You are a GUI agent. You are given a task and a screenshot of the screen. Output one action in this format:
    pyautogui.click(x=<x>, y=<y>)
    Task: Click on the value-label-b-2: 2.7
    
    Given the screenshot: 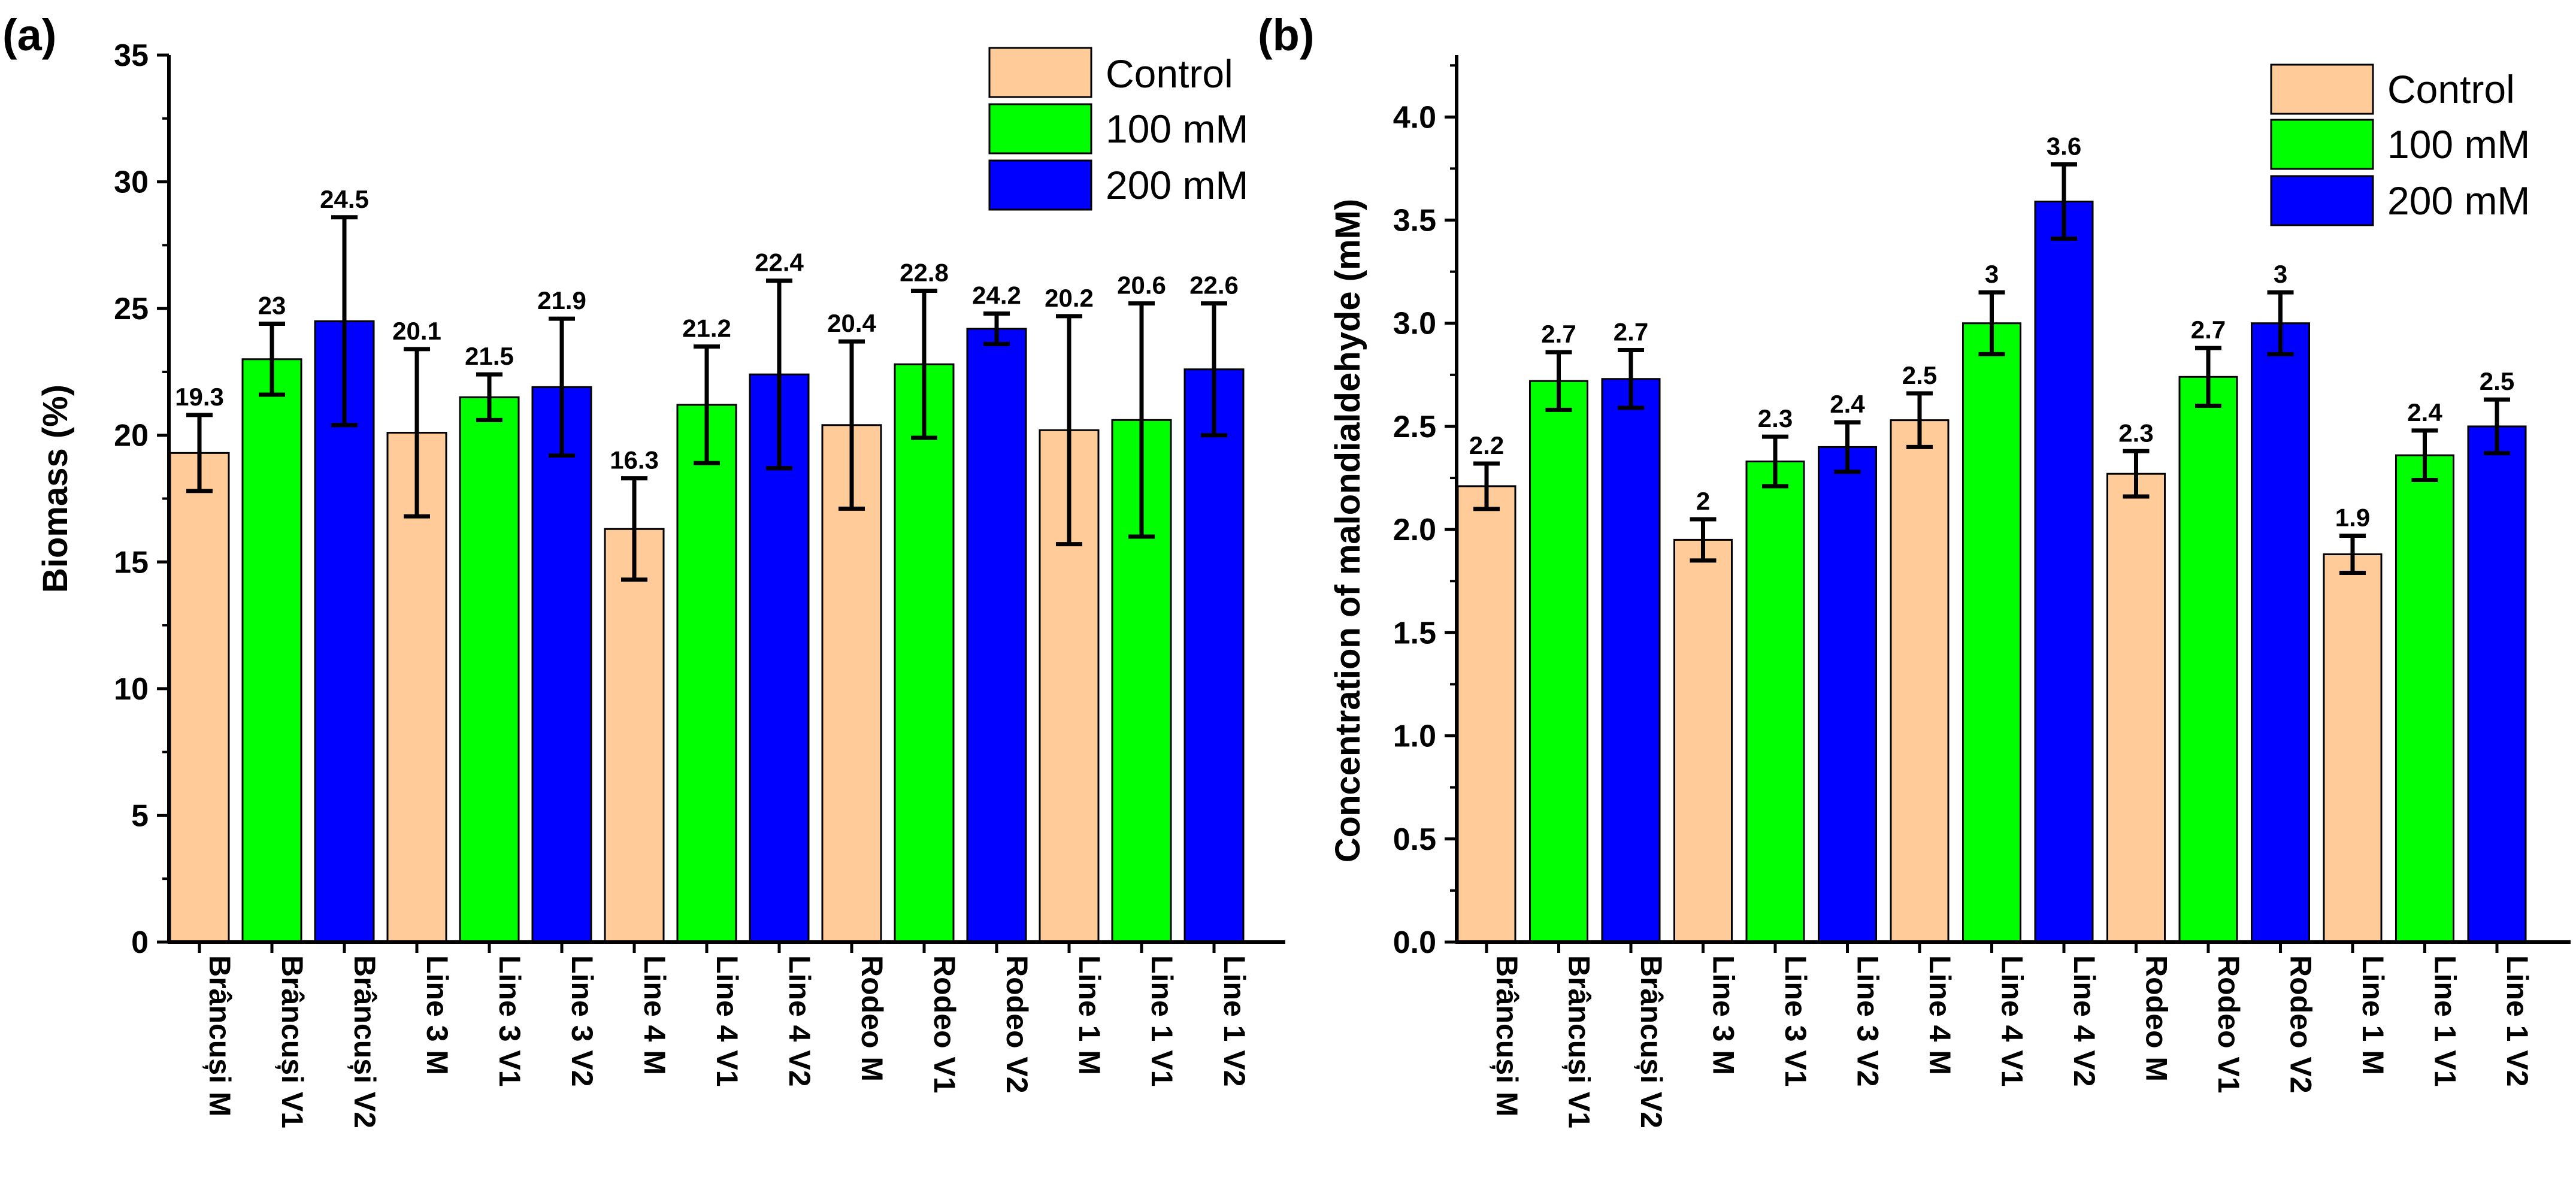 What is the action you would take?
    pyautogui.click(x=1631, y=332)
    